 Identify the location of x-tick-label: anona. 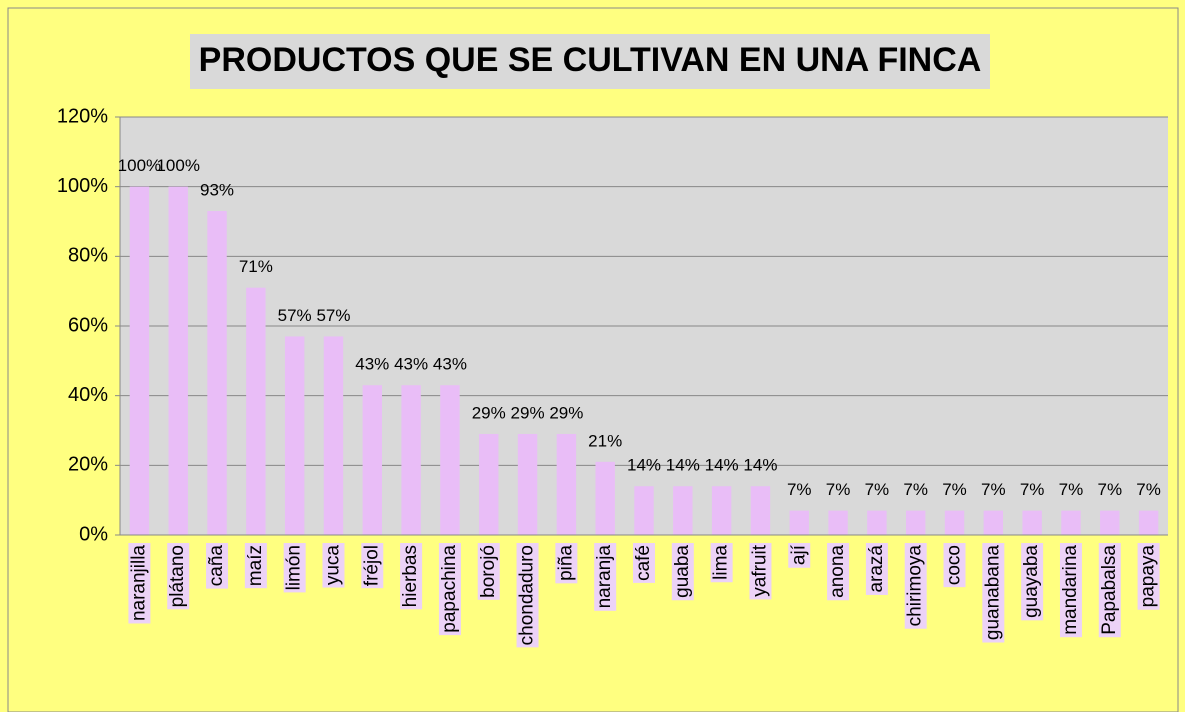
(837, 571).